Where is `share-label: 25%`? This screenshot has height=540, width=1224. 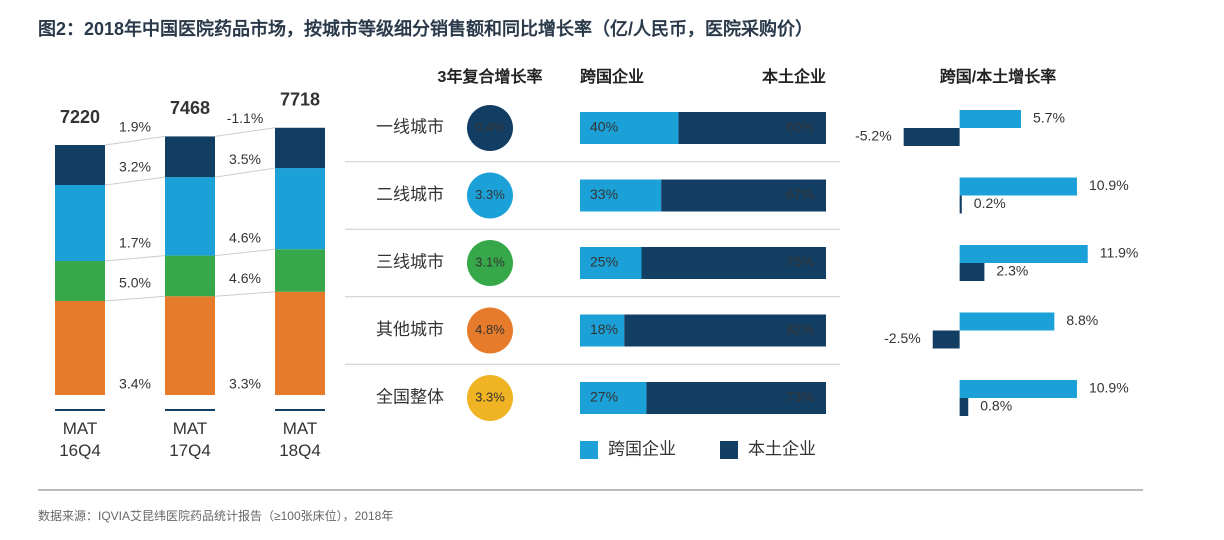
share-label: 25% is located at coordinates (604, 262).